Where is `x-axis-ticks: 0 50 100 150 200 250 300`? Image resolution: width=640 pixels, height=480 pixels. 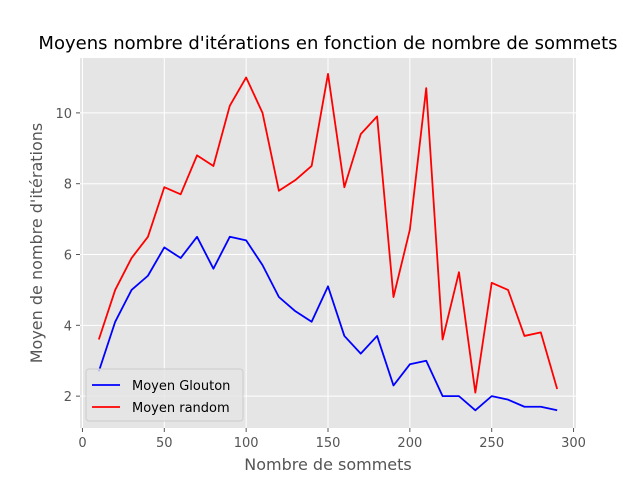
x-axis-ticks: 0 50 100 150 200 250 300 is located at coordinates (332, 439).